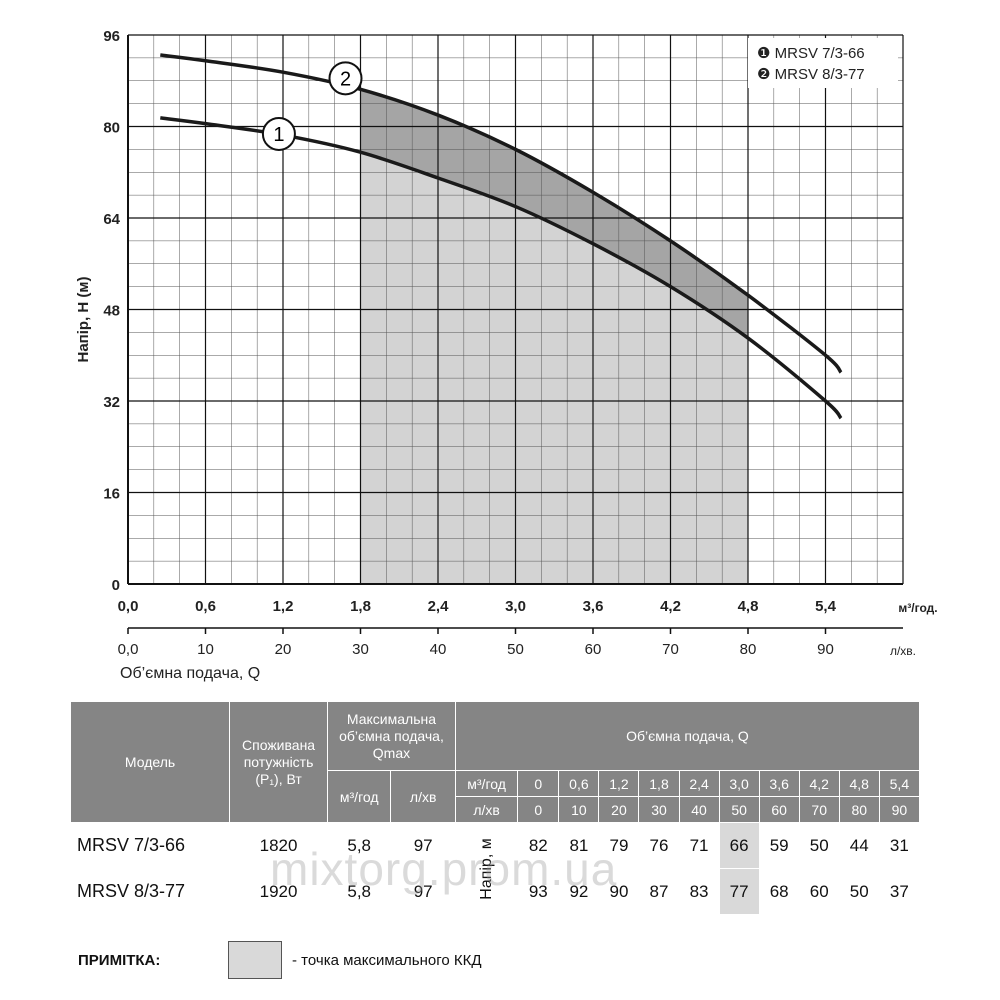  What do you see at coordinates (538, 809) in the screenshot?
I see `flow-lmin-cell: 0` at bounding box center [538, 809].